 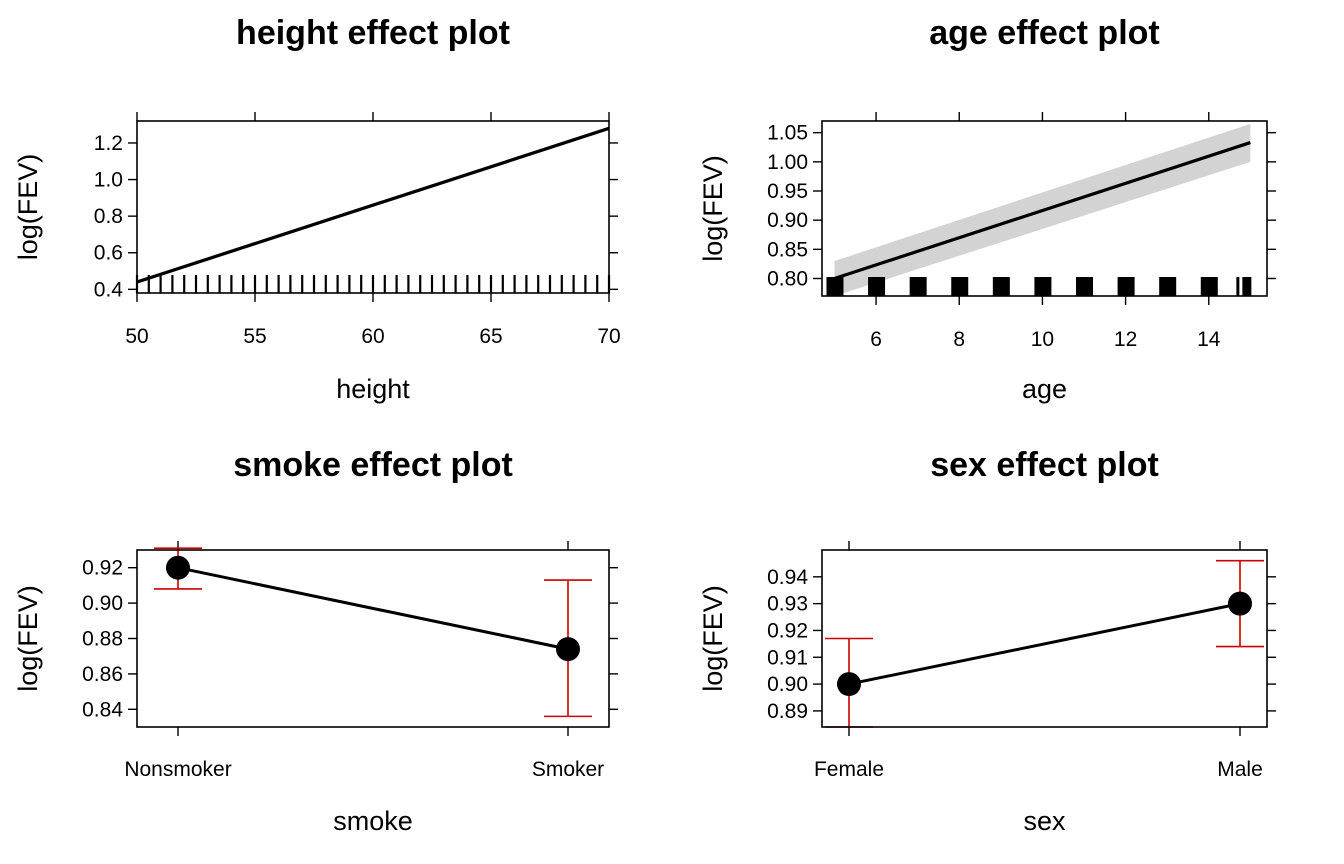 I want to click on category-label: Male, so click(x=1240, y=769).